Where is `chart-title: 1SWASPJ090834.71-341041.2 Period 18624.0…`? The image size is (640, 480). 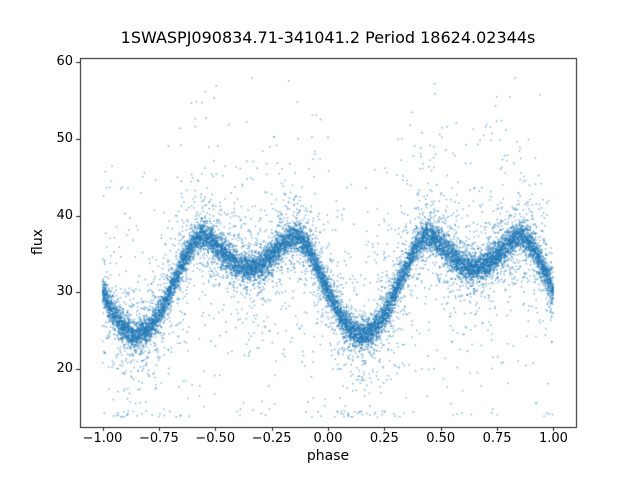
chart-title: 1SWASPJ090834.71-341041.2 Period 18624.0… is located at coordinates (328, 37).